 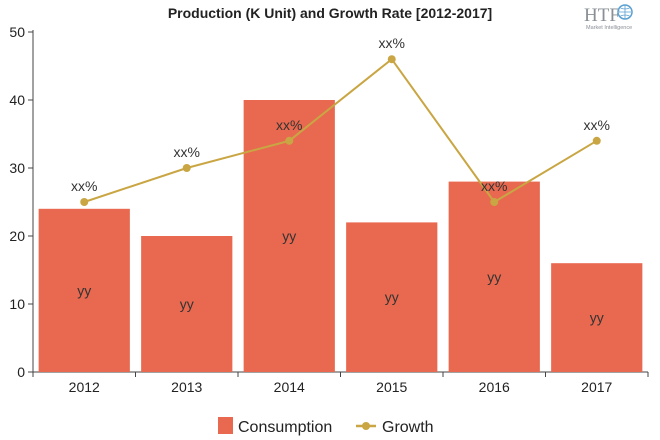 I want to click on y-tick-label: 40, so click(x=17, y=100).